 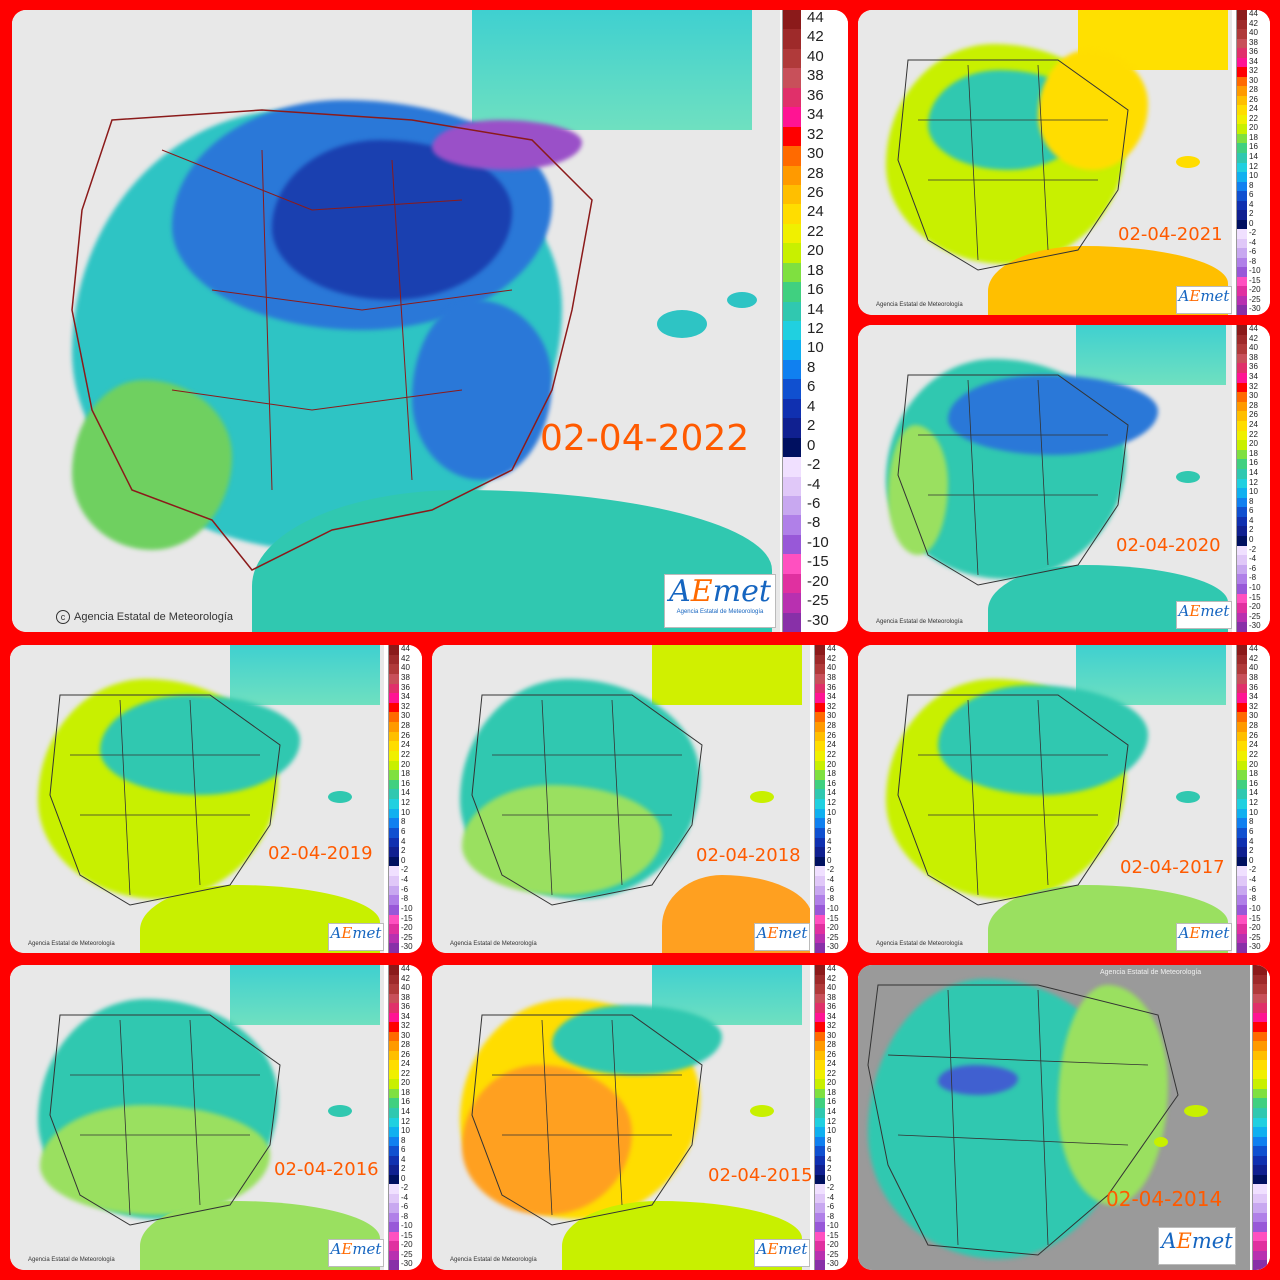 I want to click on legend-tick-label: 16, so click(x=831, y=1102).